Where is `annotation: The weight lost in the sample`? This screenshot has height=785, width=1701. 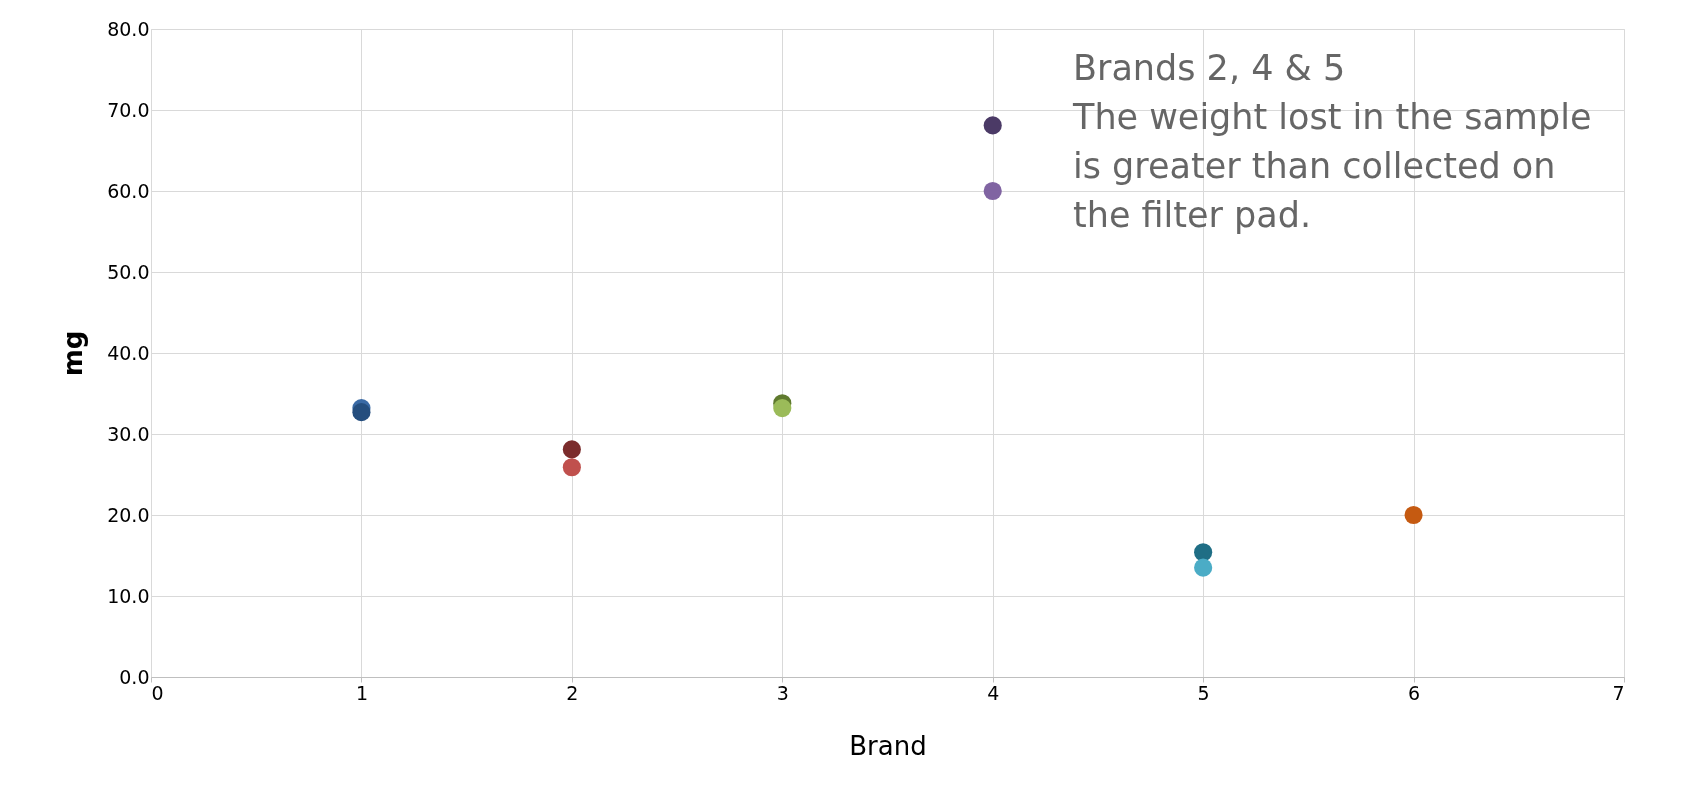 annotation: The weight lost in the sample is located at coordinates (1332, 117).